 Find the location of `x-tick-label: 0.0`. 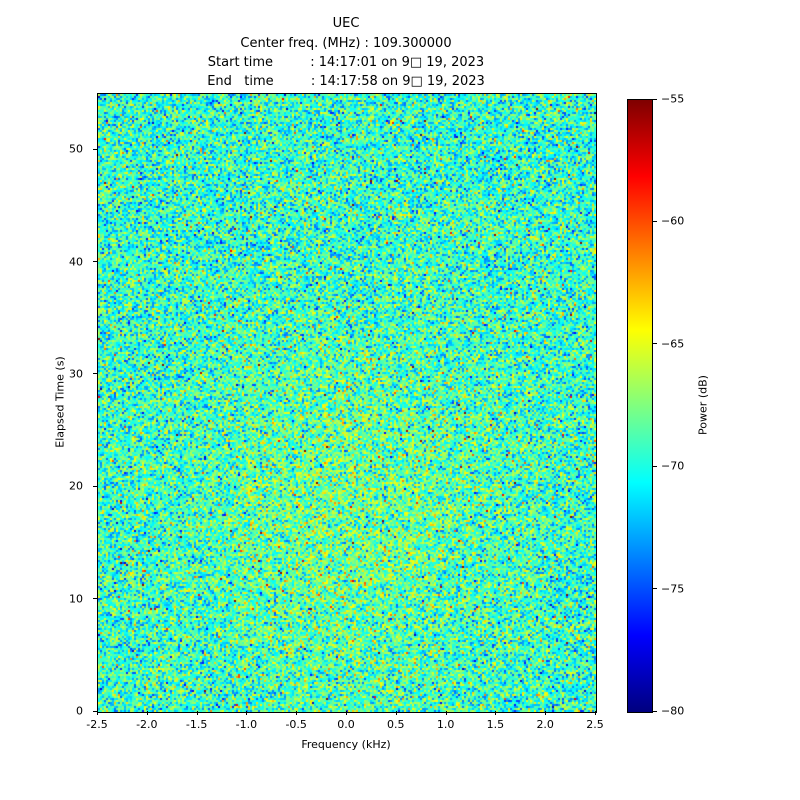

x-tick-label: 0.0 is located at coordinates (346, 724).